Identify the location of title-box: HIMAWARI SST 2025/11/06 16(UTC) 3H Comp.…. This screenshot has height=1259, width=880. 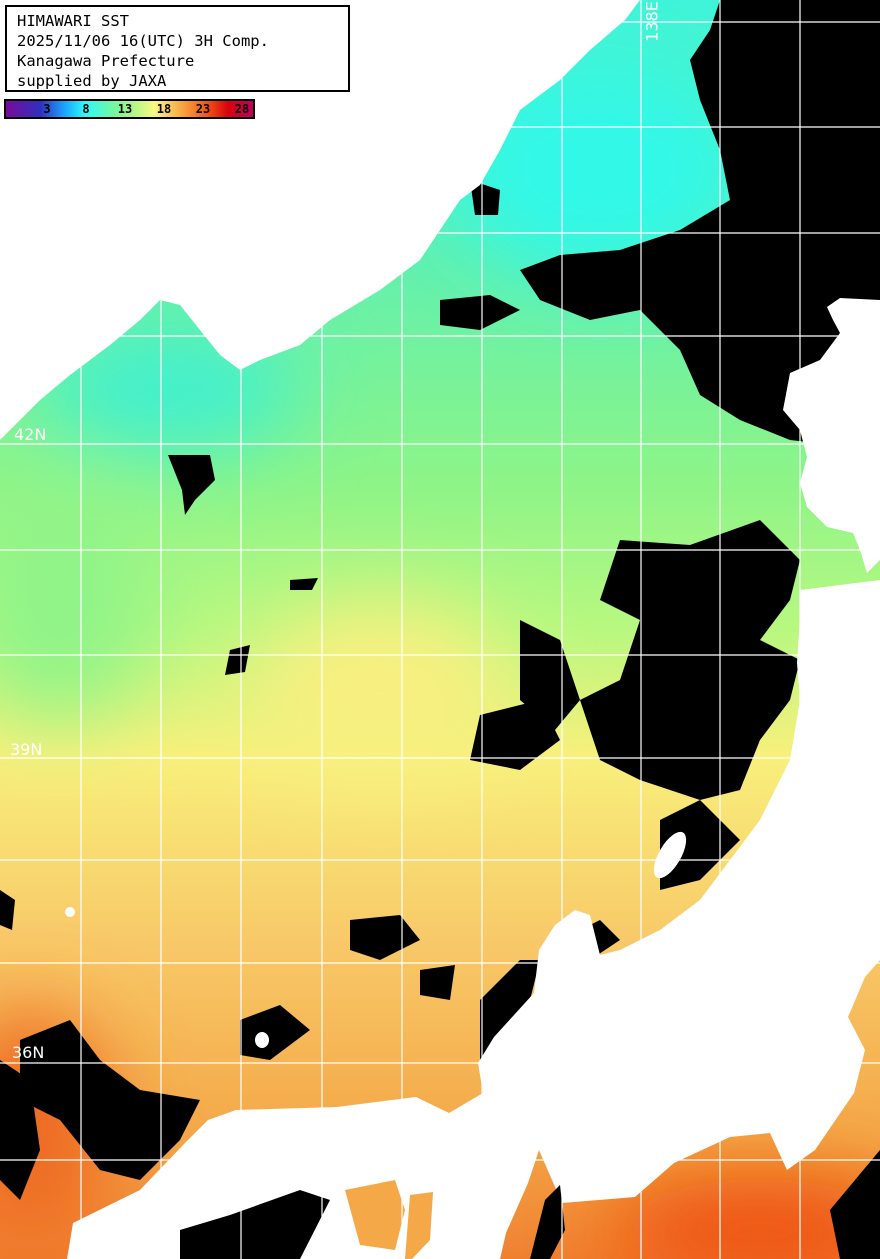
(177, 48).